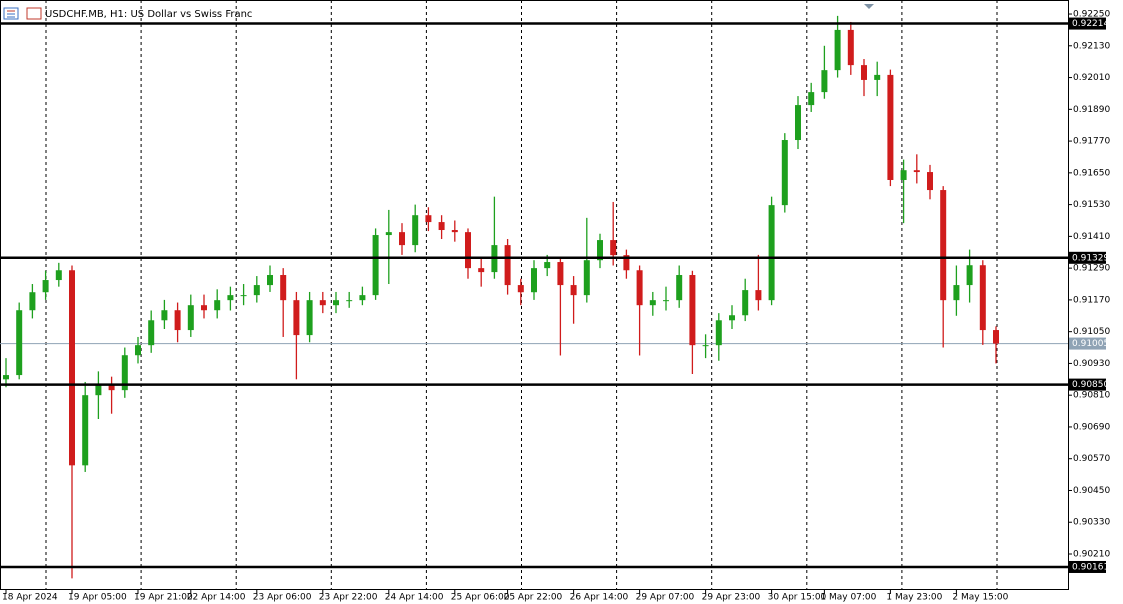 Image resolution: width=1123 pixels, height=604 pixels. I want to click on y-tick-label: 0.92130, so click(1091, 46).